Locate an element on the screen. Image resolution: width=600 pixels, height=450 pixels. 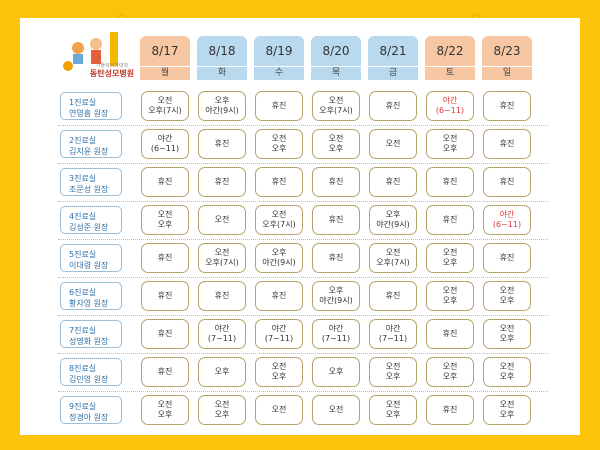
date-header: 8/21 is located at coordinates (393, 51).